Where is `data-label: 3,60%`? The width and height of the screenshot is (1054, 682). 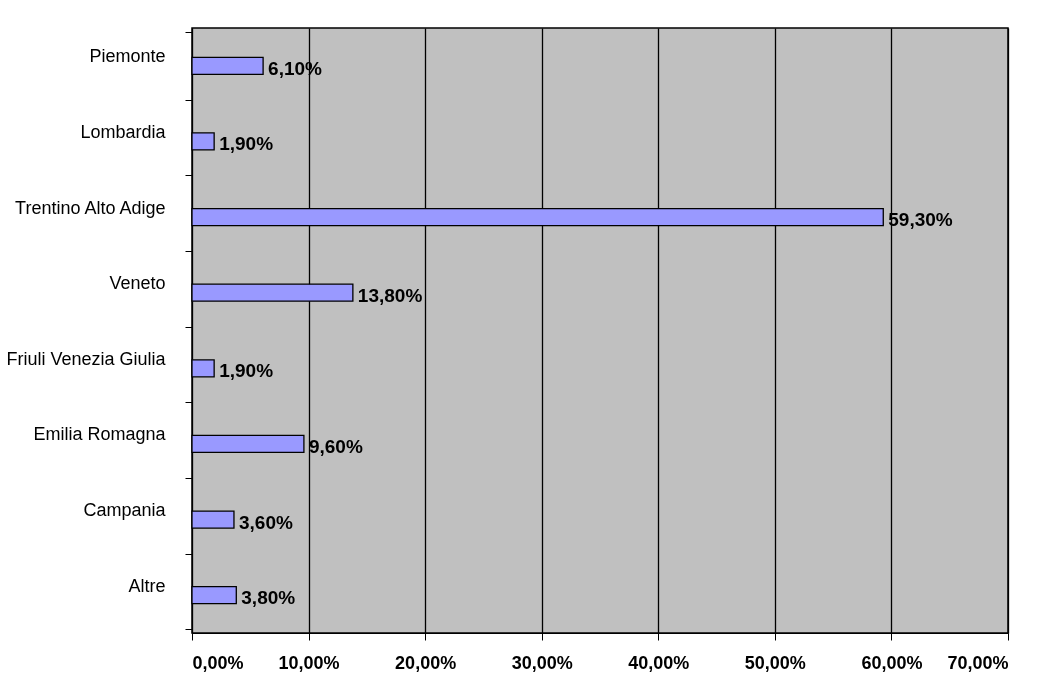
data-label: 3,60% is located at coordinates (265, 522).